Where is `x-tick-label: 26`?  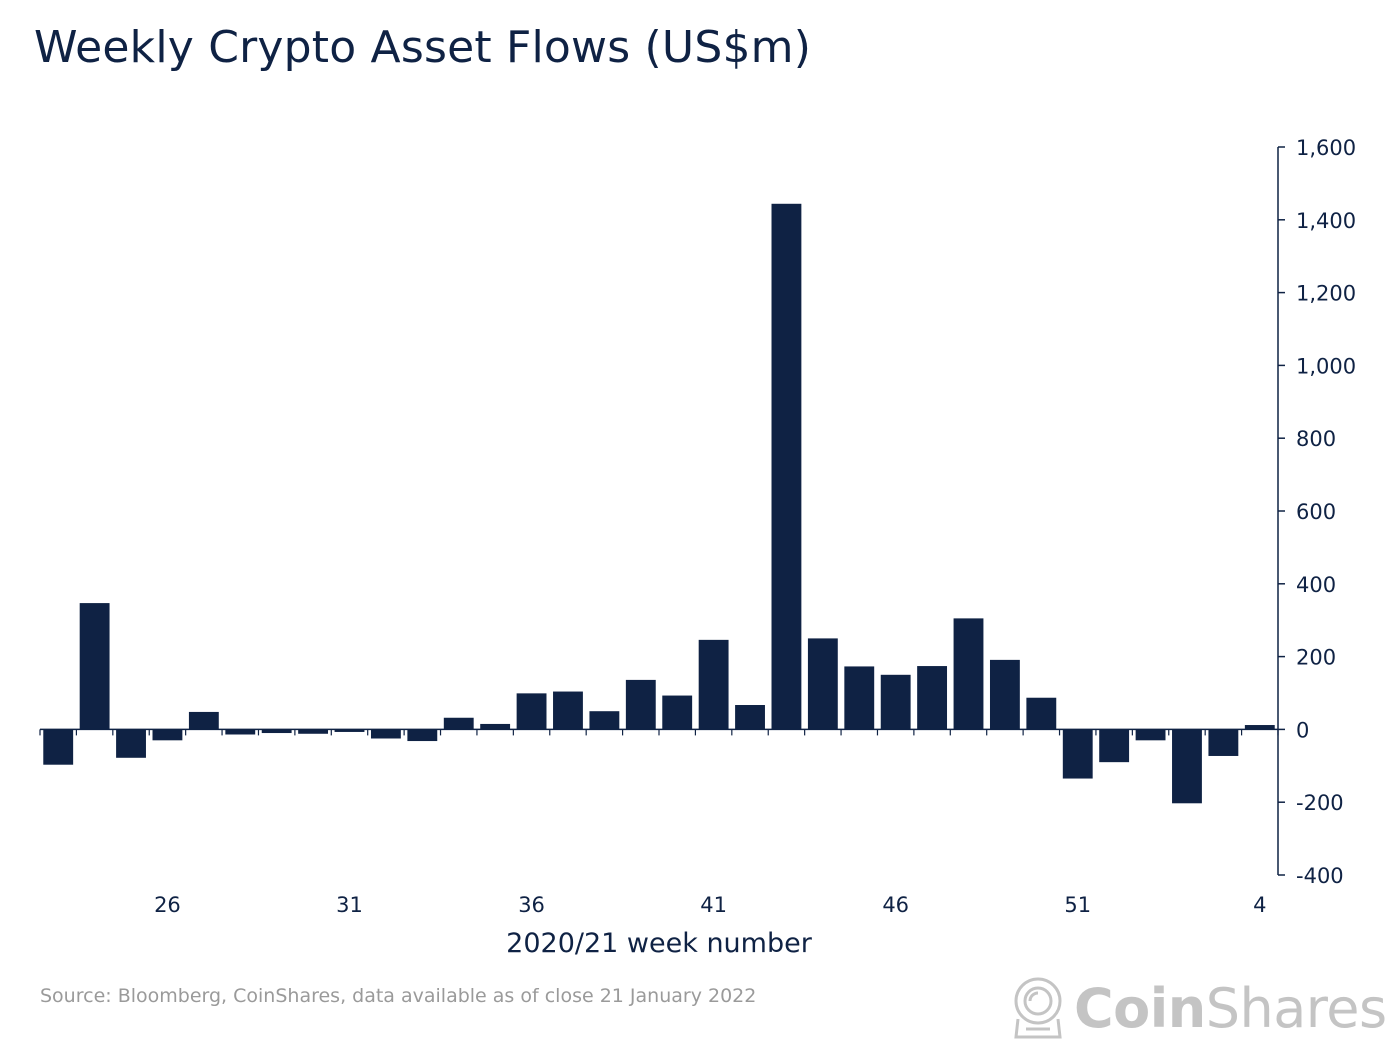 x-tick-label: 26 is located at coordinates (167, 905).